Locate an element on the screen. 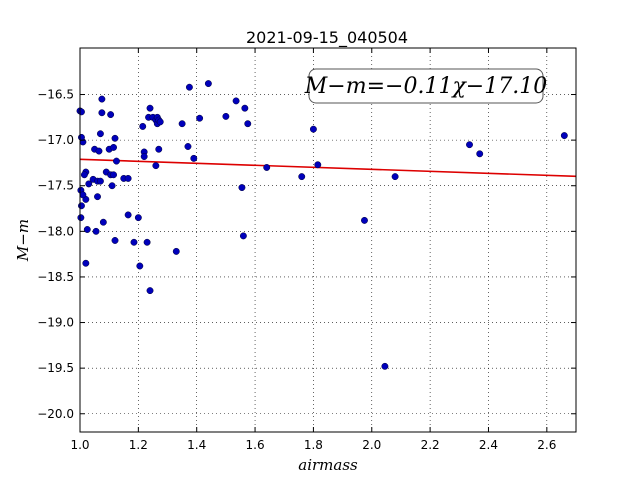 Image resolution: width=640 pixels, height=480 pixels. y-tick-label: −17.5 is located at coordinates (55, 186).